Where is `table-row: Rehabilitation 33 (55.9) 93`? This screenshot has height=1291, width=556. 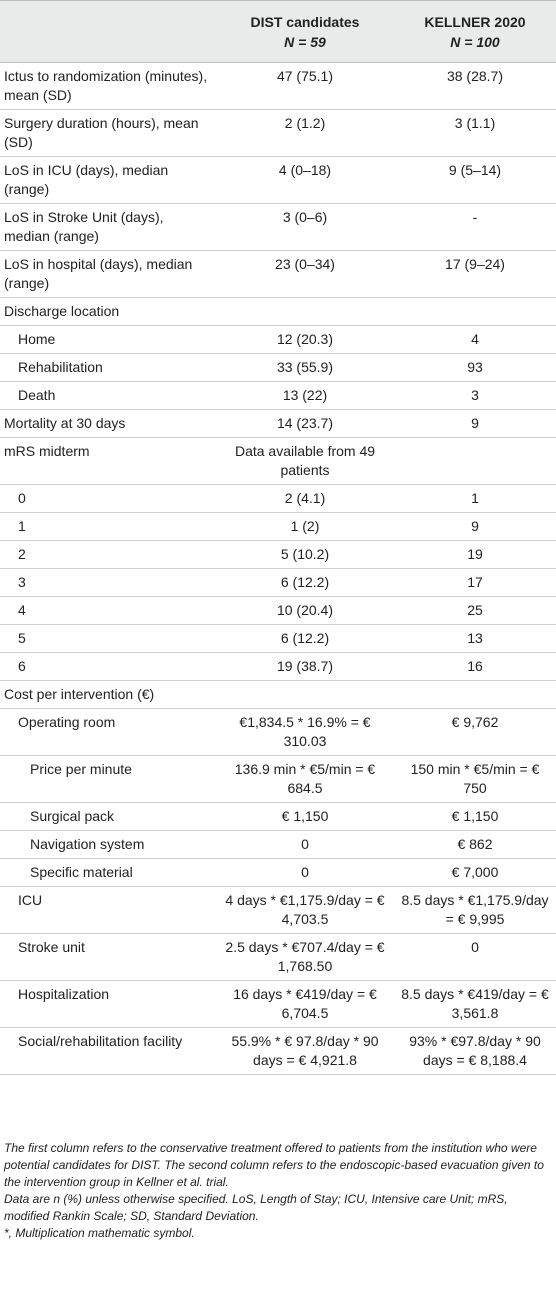 table-row: Rehabilitation 33 (55.9) 93 is located at coordinates (278, 367).